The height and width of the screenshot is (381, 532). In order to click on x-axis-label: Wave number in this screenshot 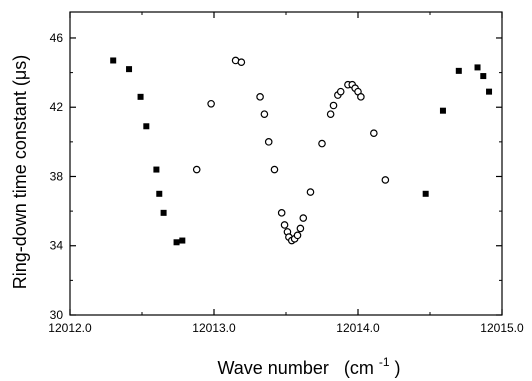, I will do `click(272, 368)`.